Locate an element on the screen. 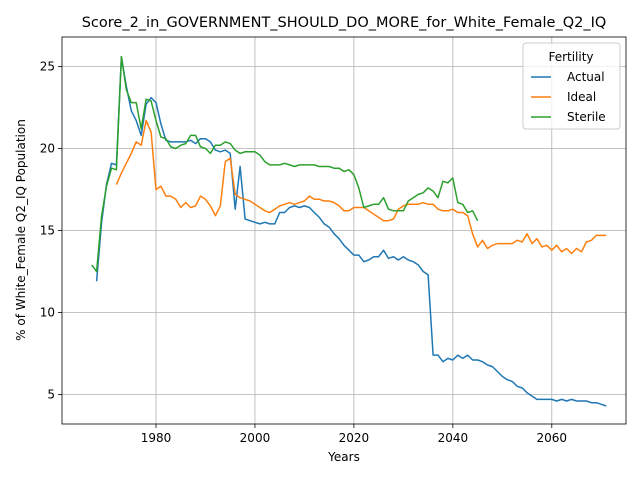  legend-label-sterile: Sterile is located at coordinates (586, 117).